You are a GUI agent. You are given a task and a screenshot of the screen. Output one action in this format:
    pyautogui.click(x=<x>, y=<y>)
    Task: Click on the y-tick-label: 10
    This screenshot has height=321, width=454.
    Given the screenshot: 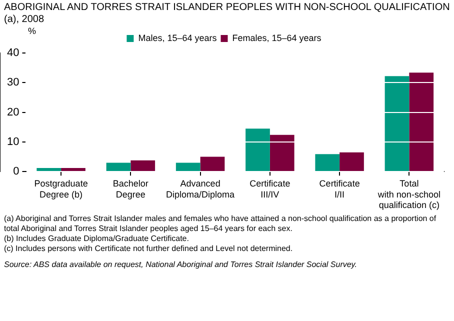 What is the action you would take?
    pyautogui.click(x=13, y=142)
    